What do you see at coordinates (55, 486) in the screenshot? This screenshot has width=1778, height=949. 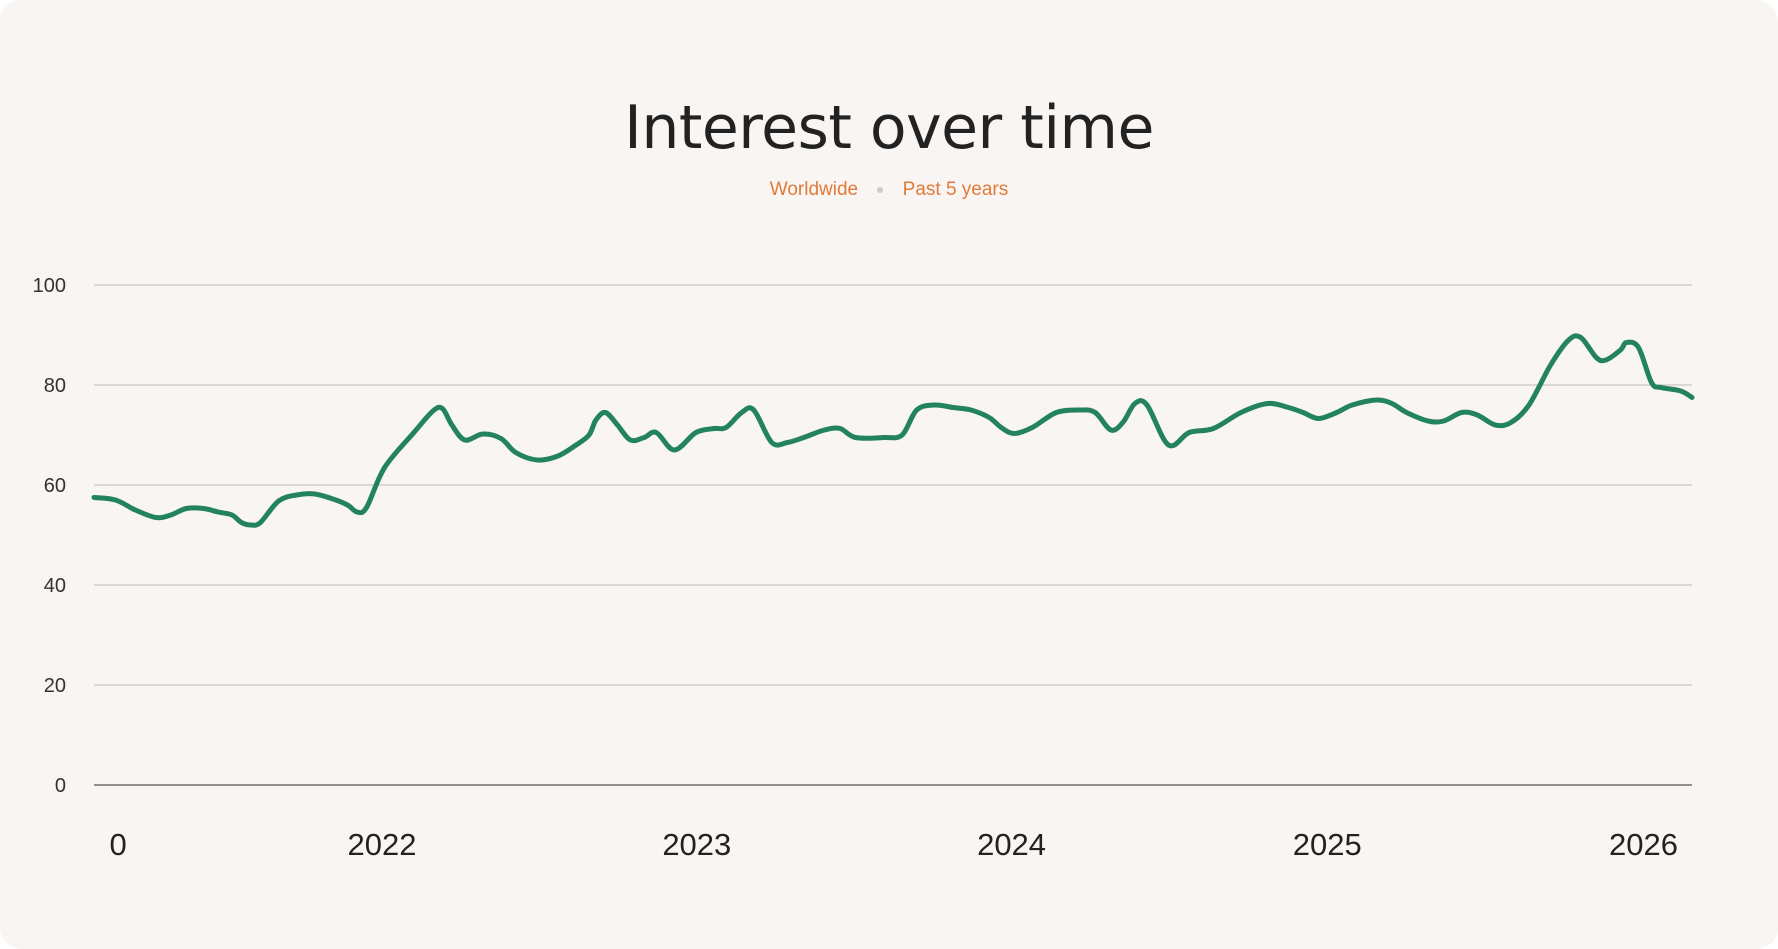 I see `y-tick-label: 60` at bounding box center [55, 486].